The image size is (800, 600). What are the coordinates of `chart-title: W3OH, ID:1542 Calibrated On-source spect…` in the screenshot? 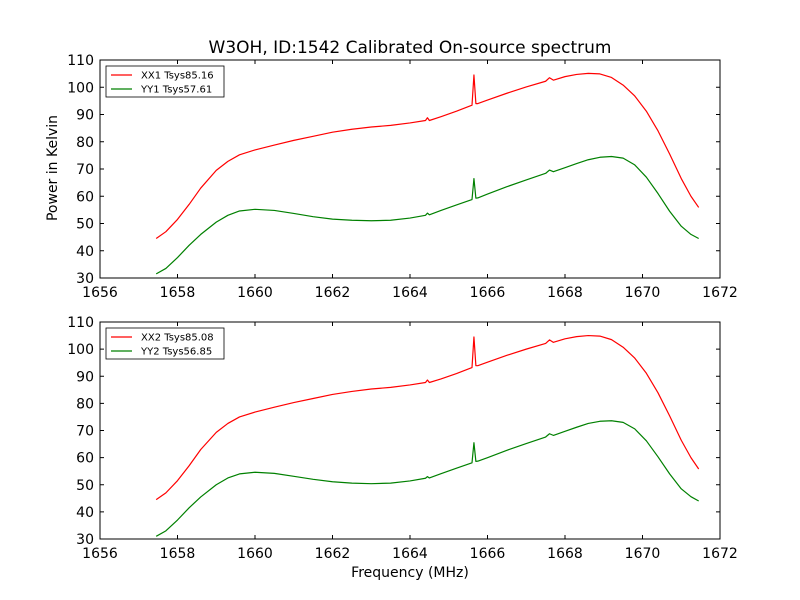 It's located at (410, 48).